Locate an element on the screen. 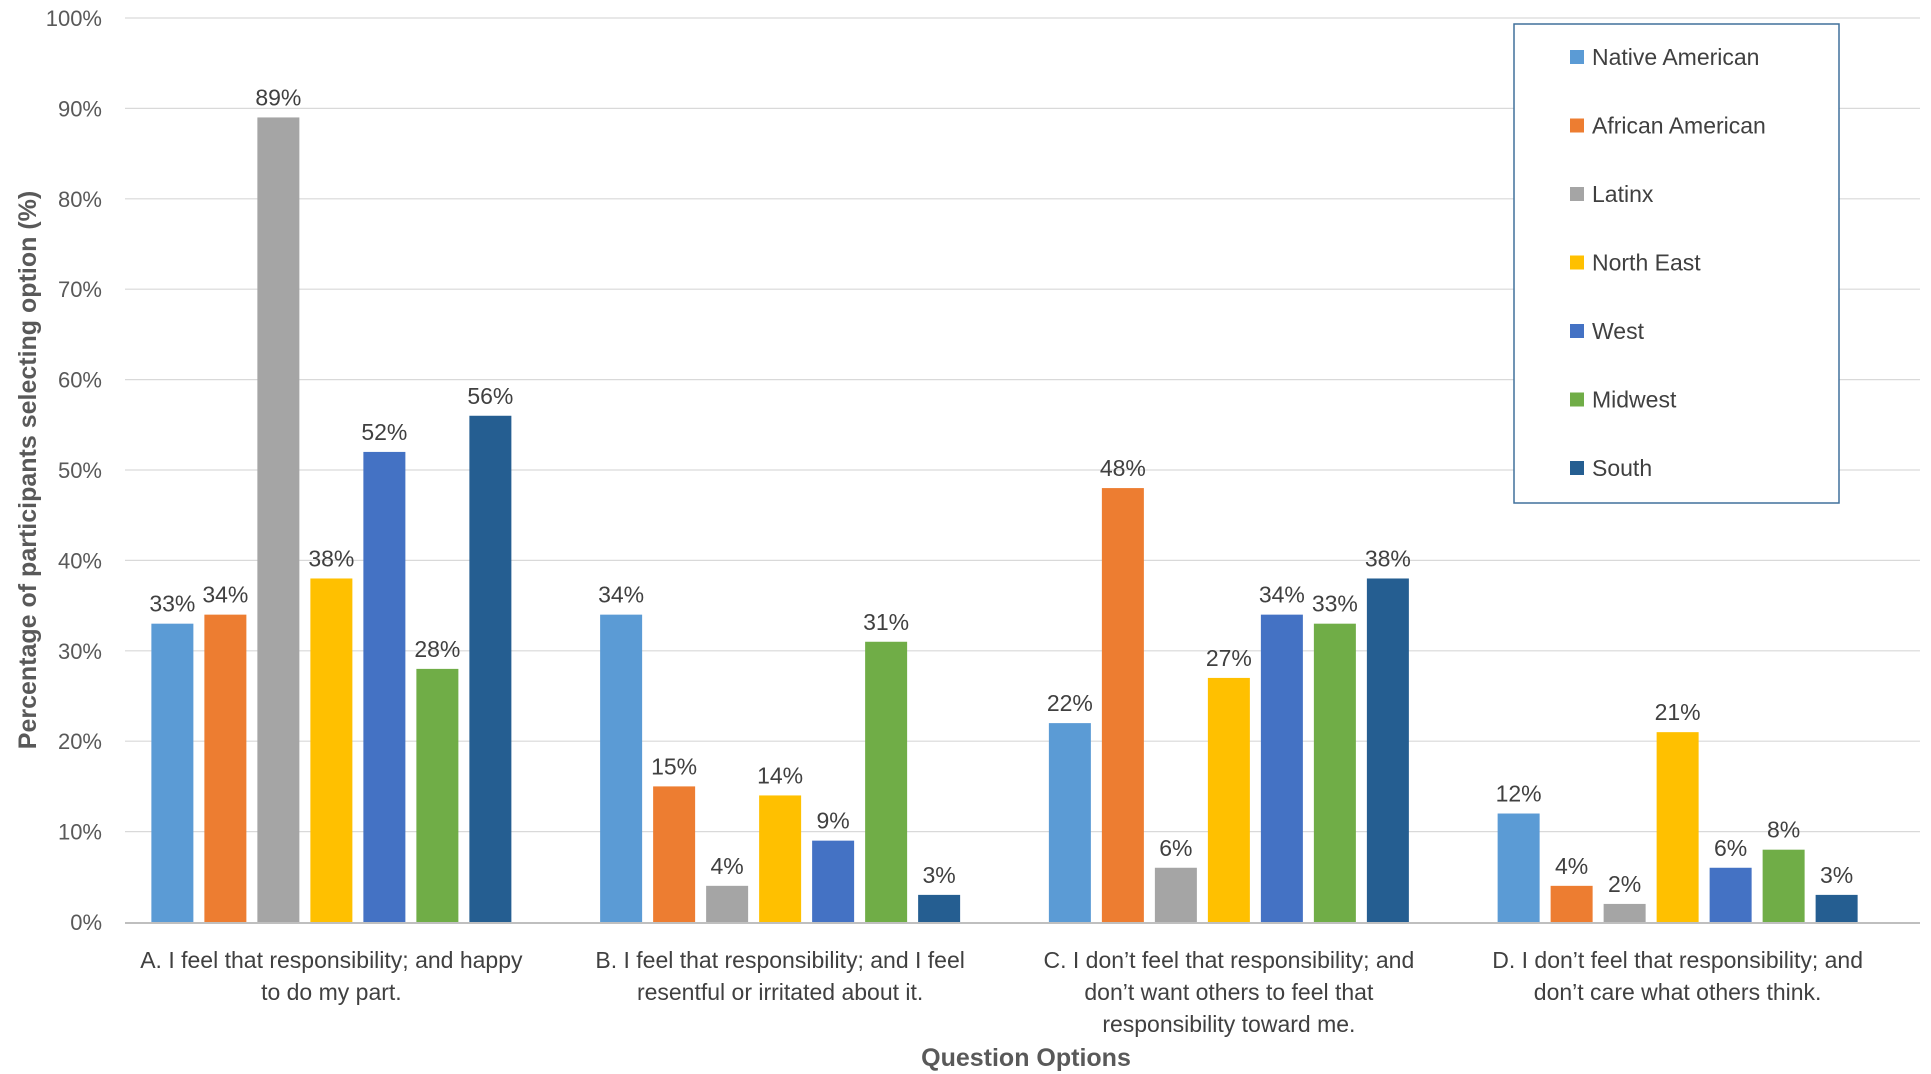  data-label: 8% is located at coordinates (1783, 830).